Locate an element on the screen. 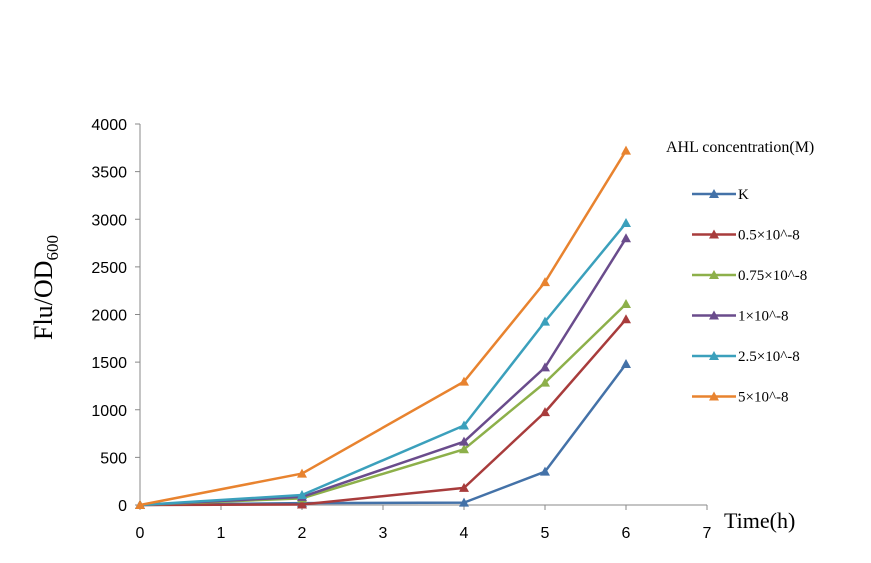 The image size is (871, 563). legend-label: 1×10^-8 is located at coordinates (763, 317).